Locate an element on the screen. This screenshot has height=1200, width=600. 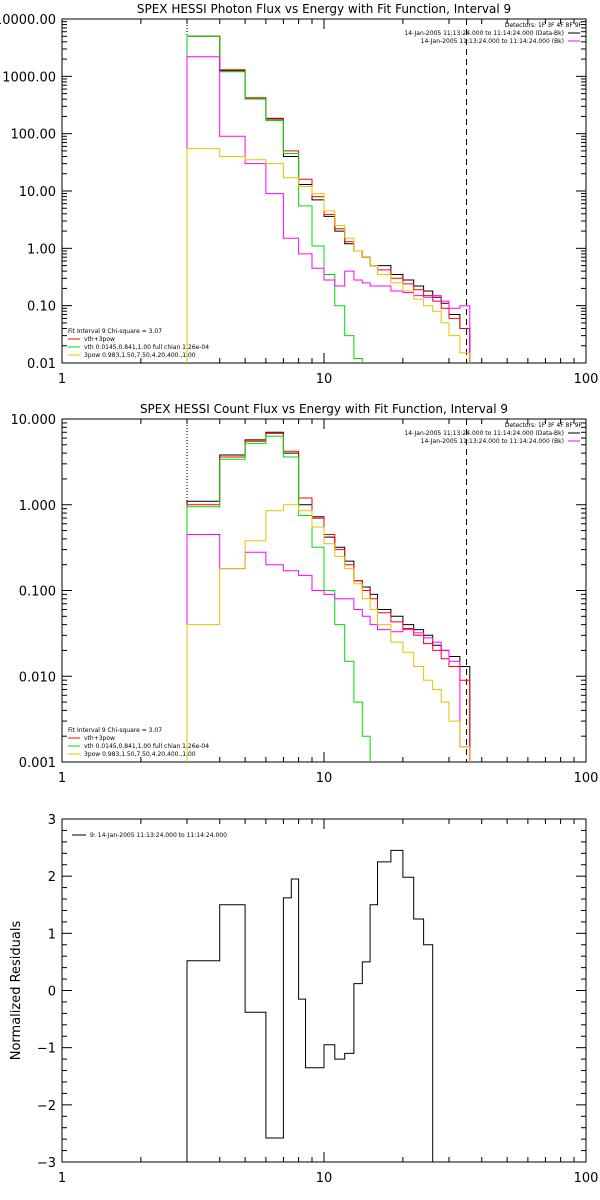
y-tick-label: 10000.00 is located at coordinates (28, 20).